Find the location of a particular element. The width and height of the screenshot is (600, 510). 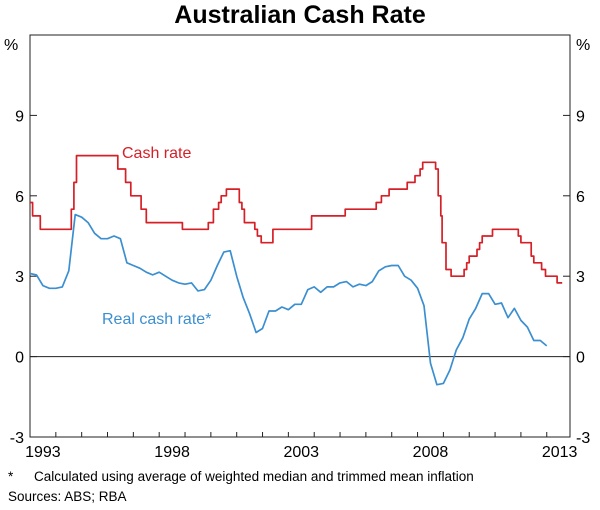

y-unit-left: % is located at coordinates (11, 45).